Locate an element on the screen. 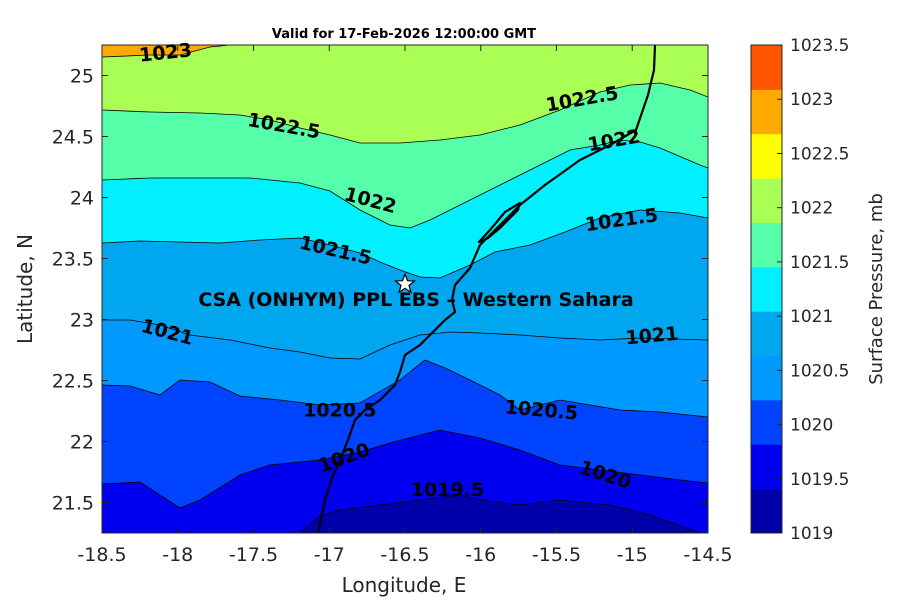 This screenshot has height=600, width=900. x-tick-label: -18 is located at coordinates (177, 555).